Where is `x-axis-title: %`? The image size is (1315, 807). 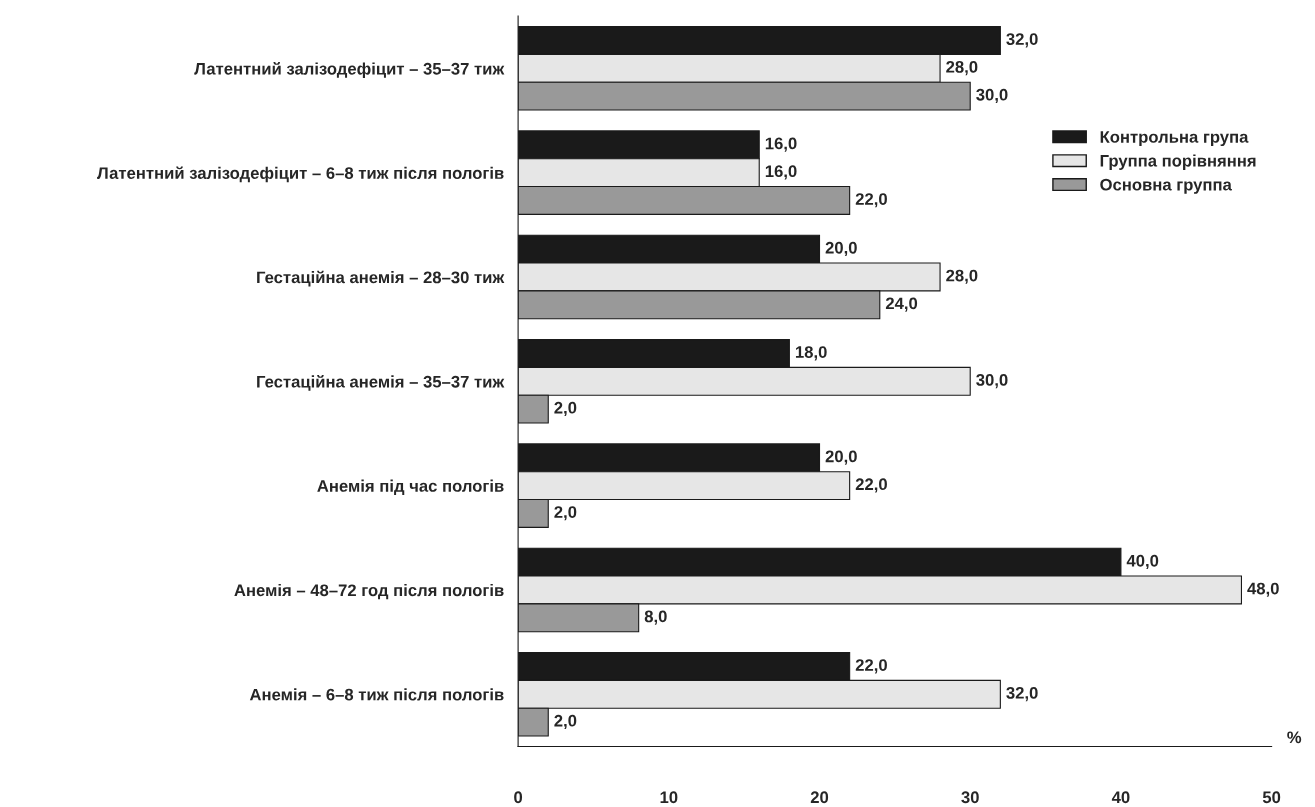
x-axis-title: % is located at coordinates (1294, 737).